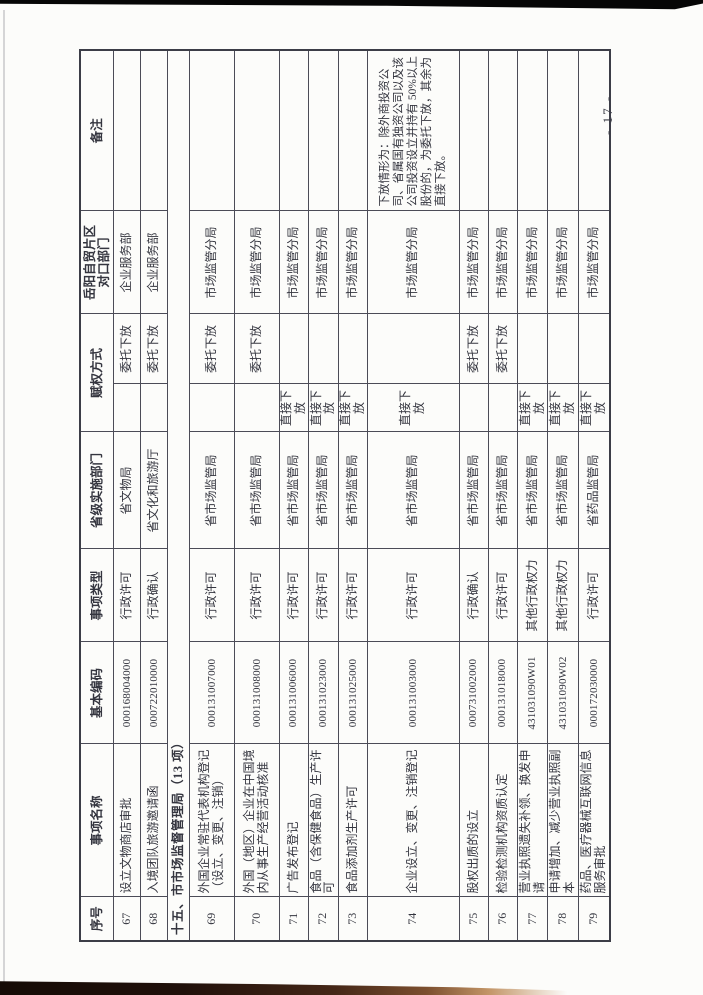  What do you see at coordinates (154, 820) in the screenshot?
I see `cell-item-name: 入境团队旅游邀请函` at bounding box center [154, 820].